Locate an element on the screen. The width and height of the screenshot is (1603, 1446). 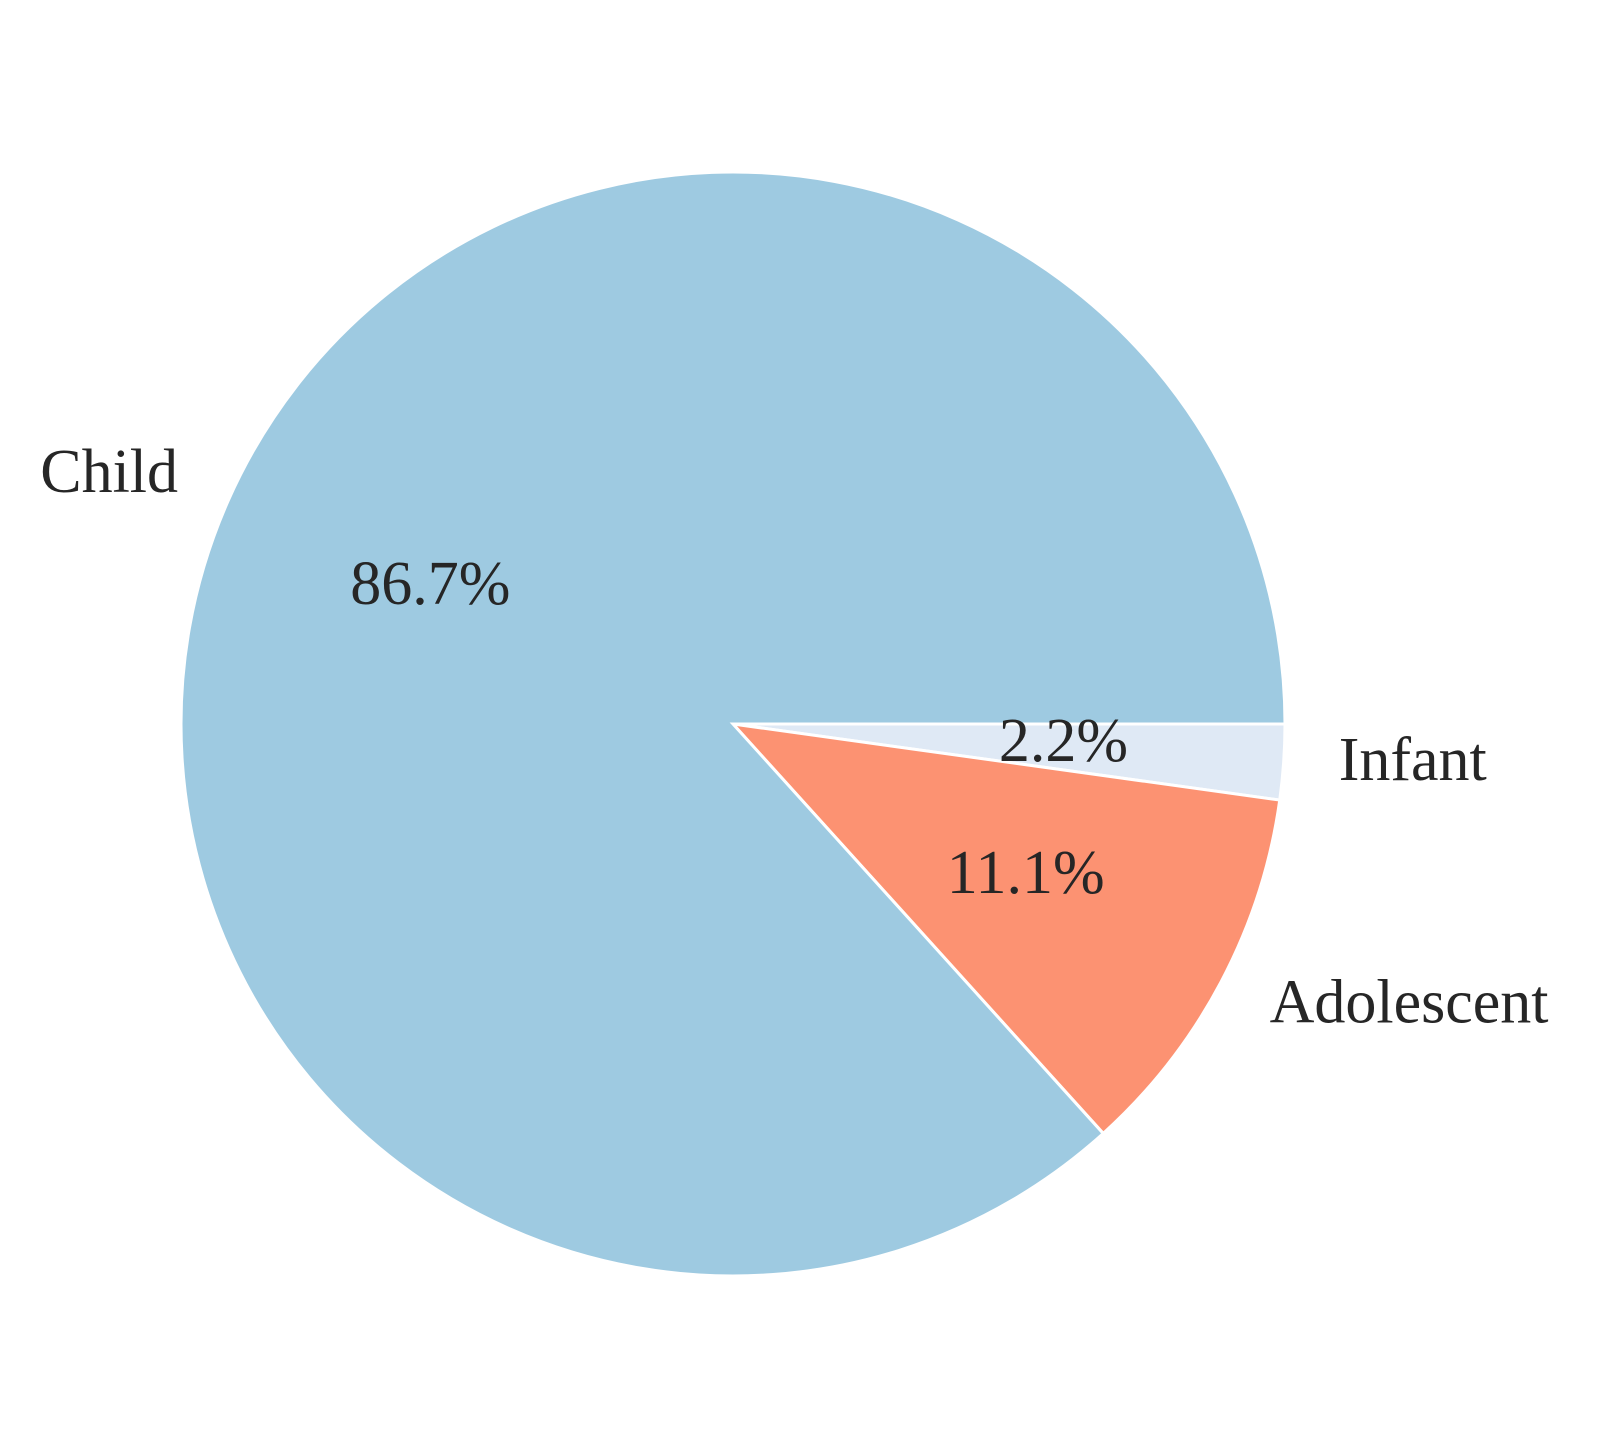
pie-slice-adolescent is located at coordinates (1005, 928).